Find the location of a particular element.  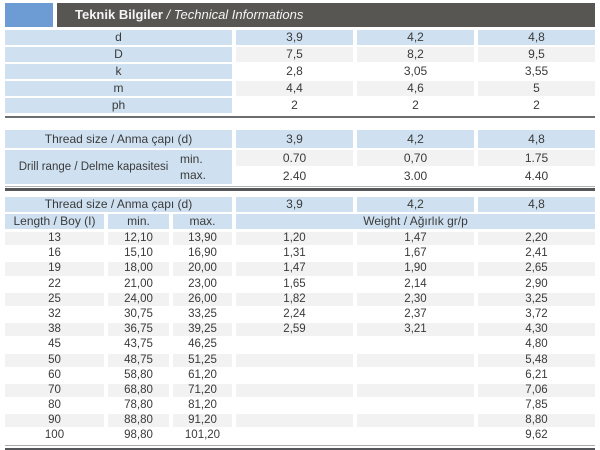

weight-column-header: Weight / Ağırlık gr/p is located at coordinates (415, 221).